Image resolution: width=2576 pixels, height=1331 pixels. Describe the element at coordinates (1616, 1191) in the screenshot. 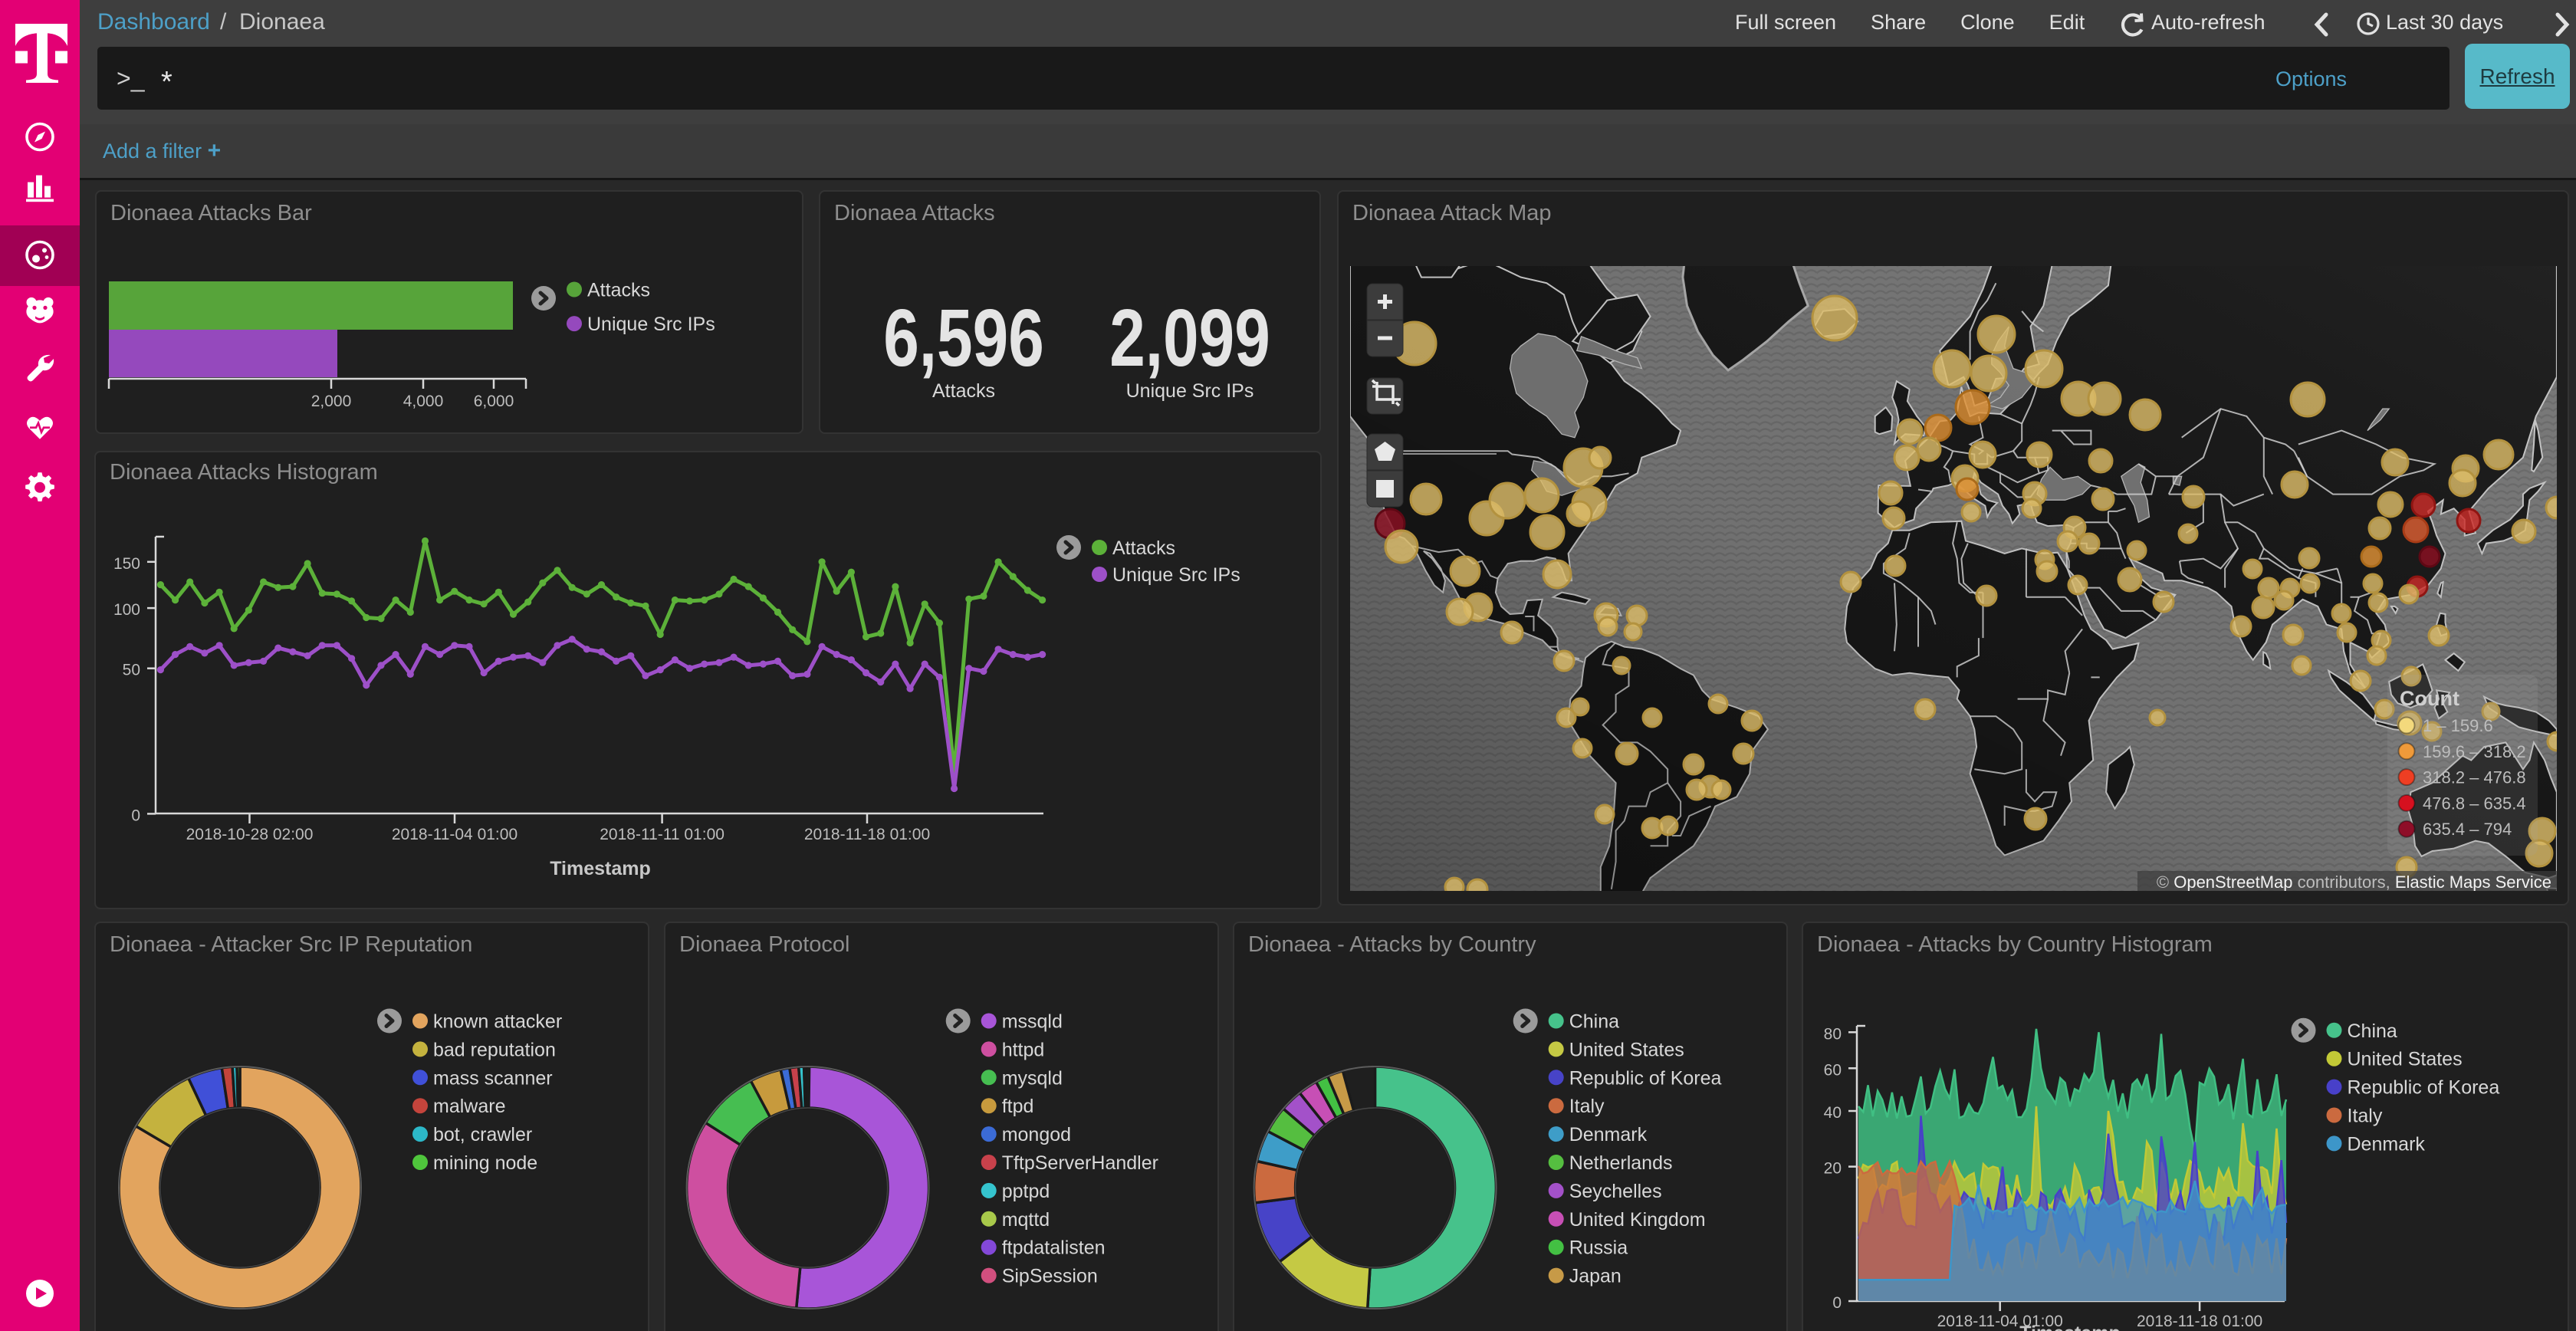

I see `svg-text: Seychelles` at that location.